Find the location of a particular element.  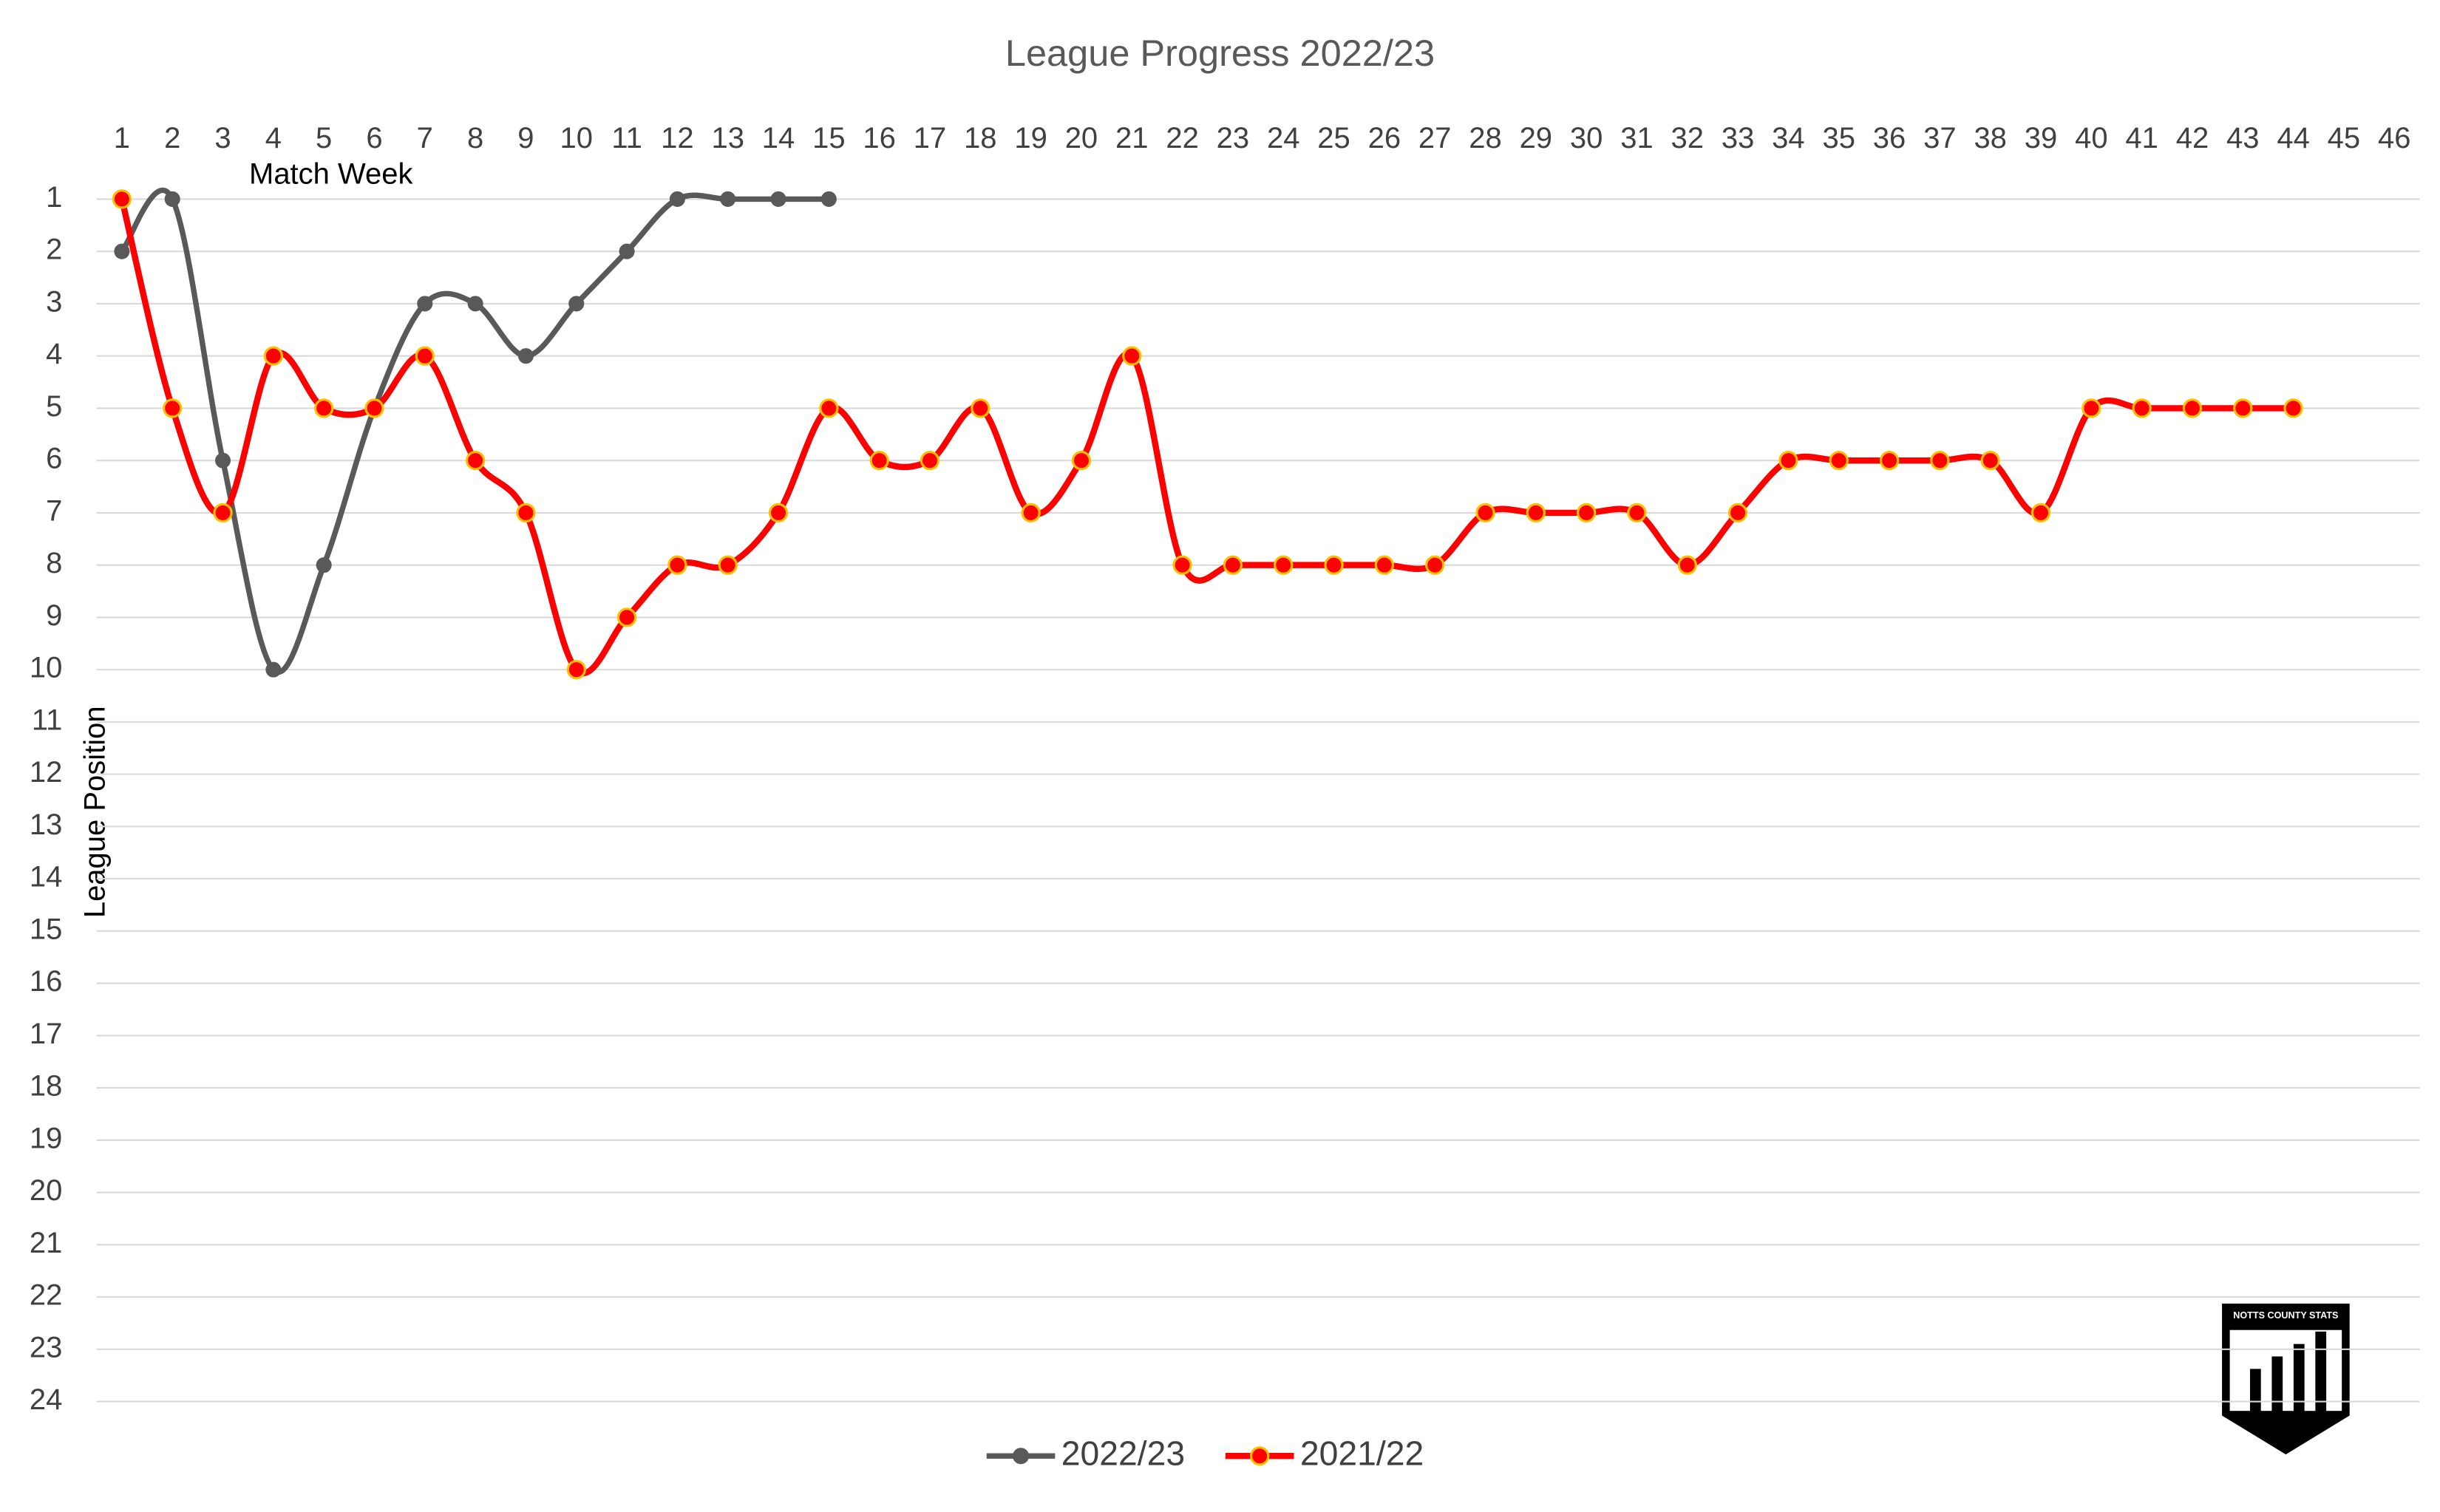

x-tick-label: 5 is located at coordinates (324, 138).